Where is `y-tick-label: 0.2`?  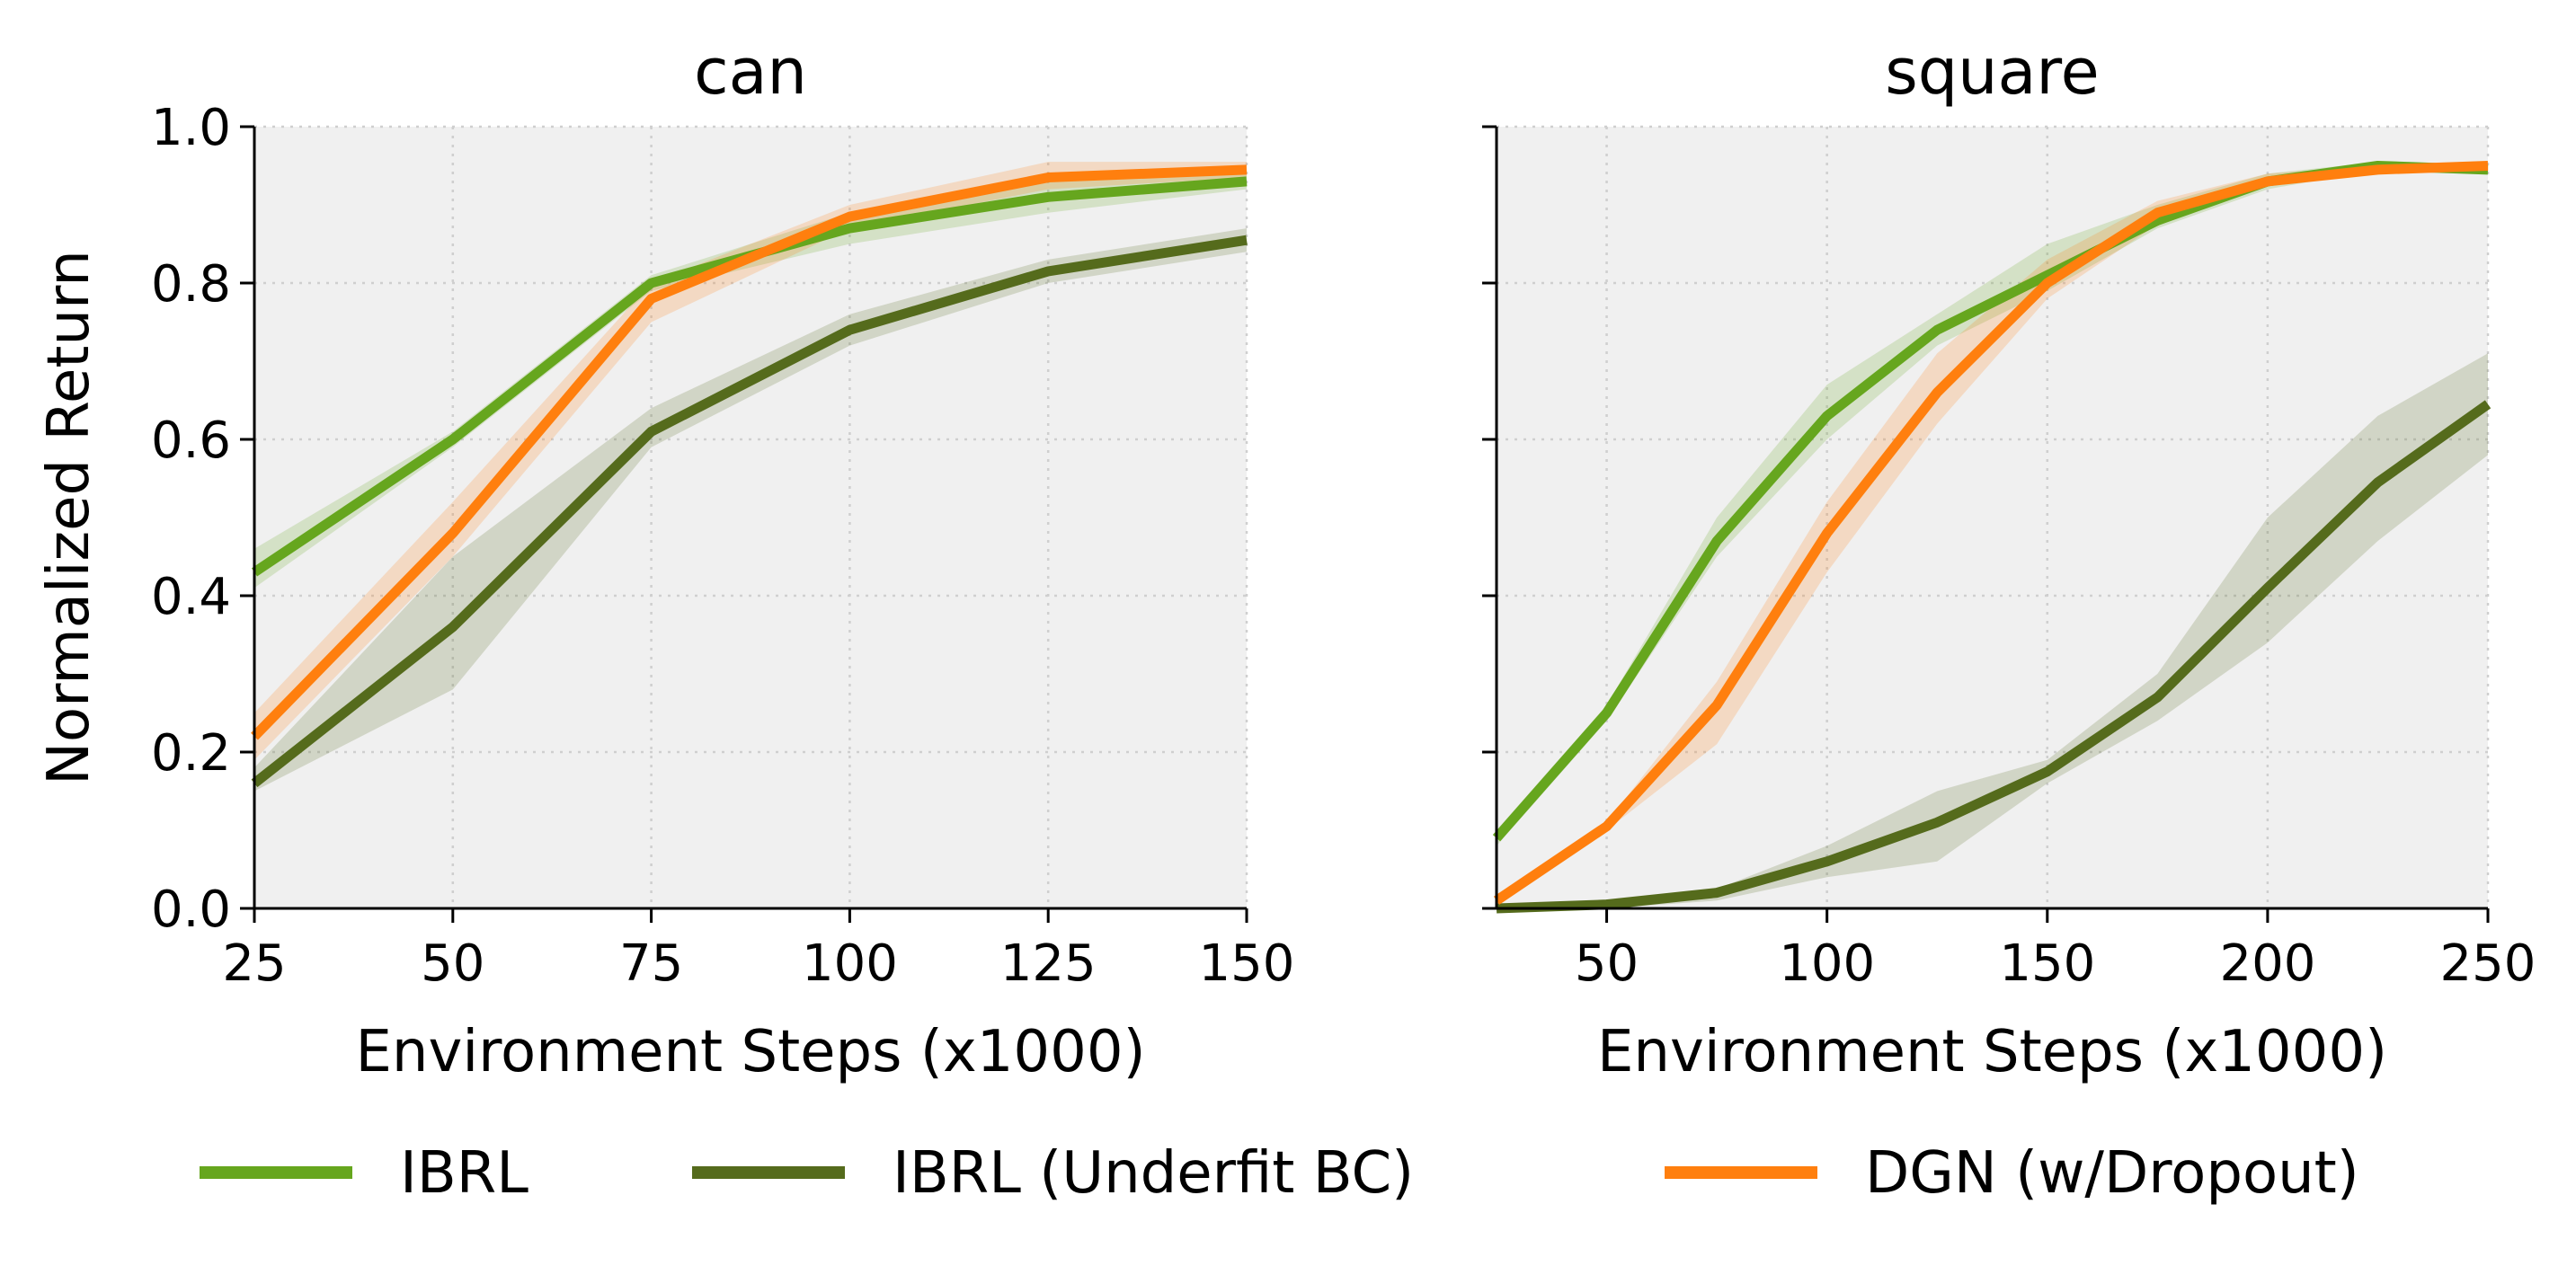
y-tick-label: 0.2 is located at coordinates (191, 753).